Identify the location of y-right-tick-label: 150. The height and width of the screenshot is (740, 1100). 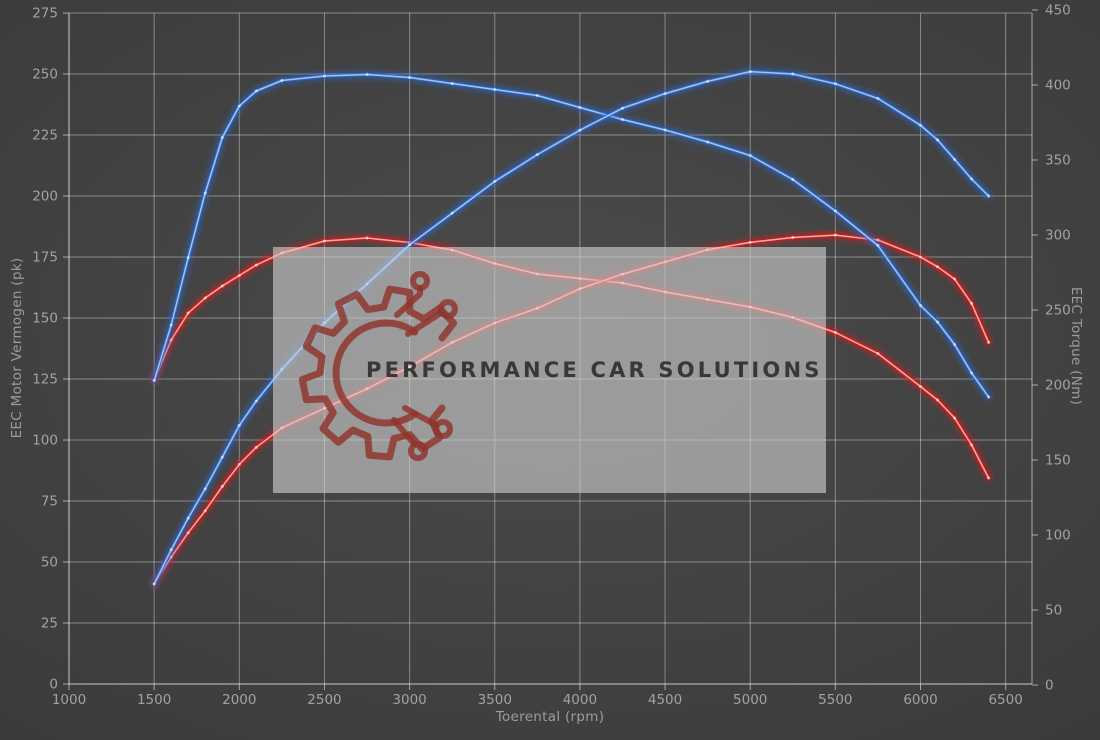
(1058, 461).